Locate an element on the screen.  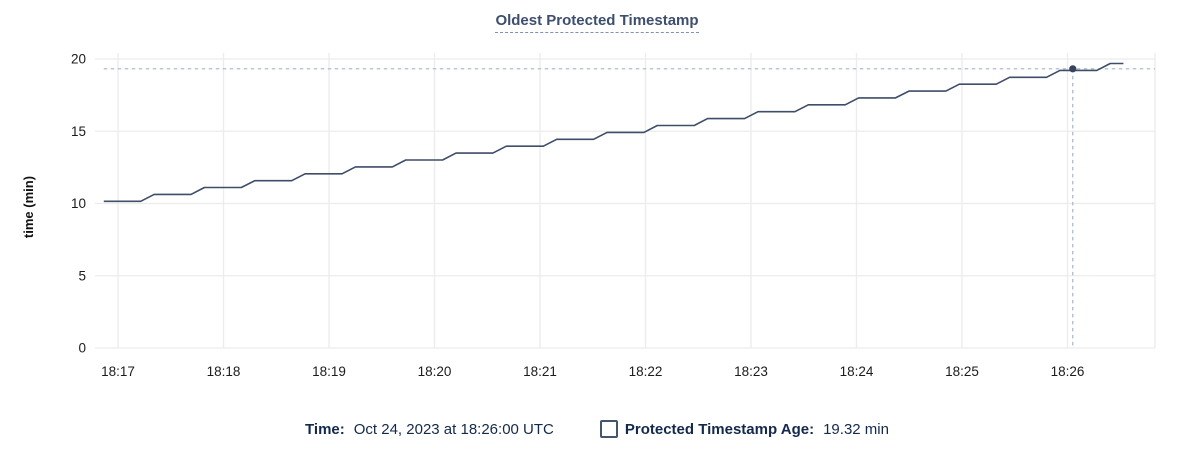
chart-title: Oldest Protected Timestamp is located at coordinates (597, 22).